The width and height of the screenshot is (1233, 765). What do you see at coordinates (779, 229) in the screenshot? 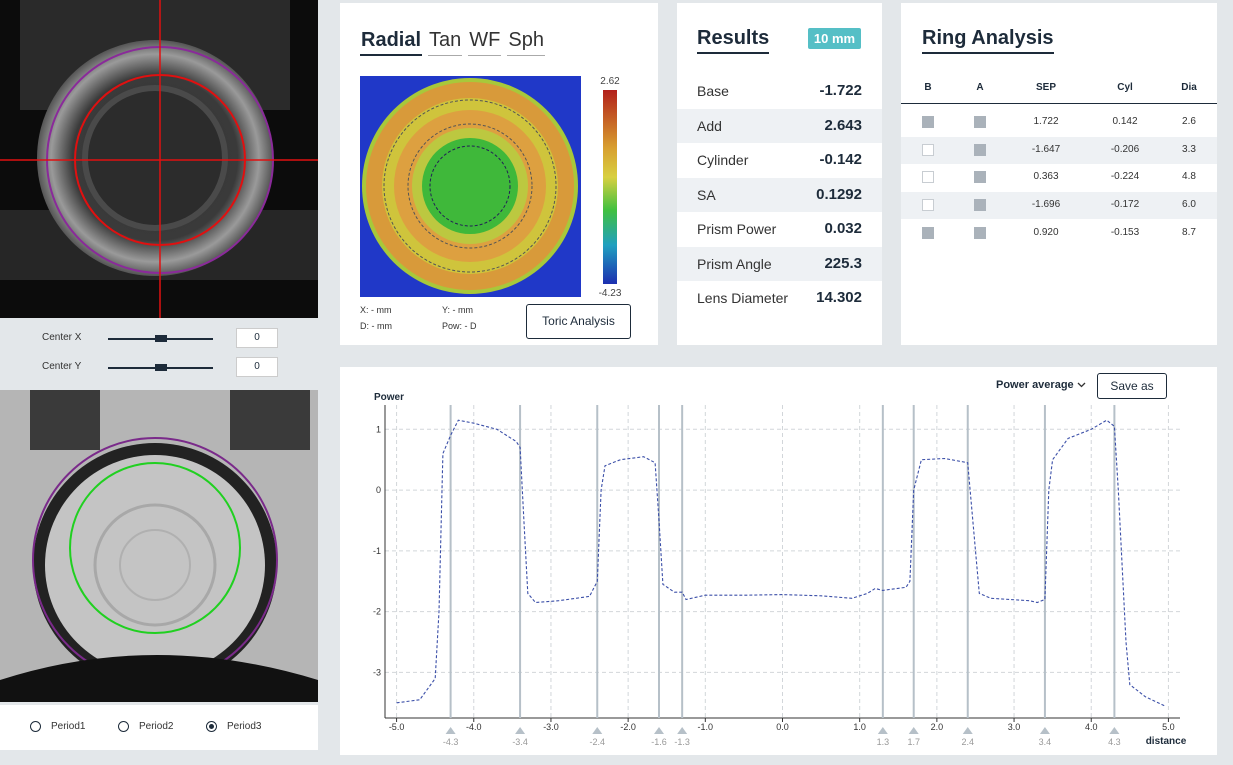
I see `result-row: Prism Power 0.032` at bounding box center [779, 229].